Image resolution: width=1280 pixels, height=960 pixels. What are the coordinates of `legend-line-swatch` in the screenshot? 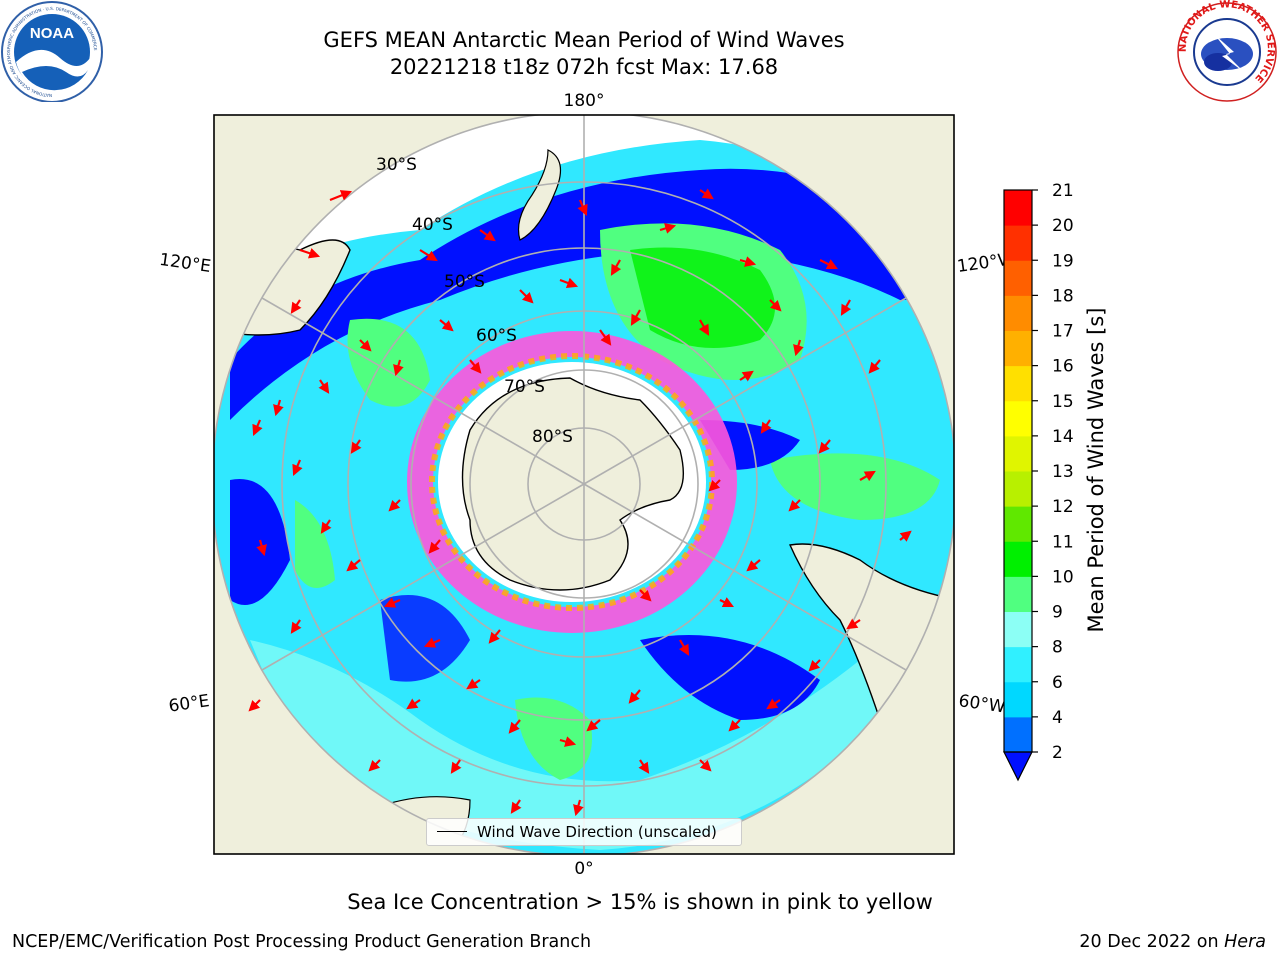 It's located at (452, 831).